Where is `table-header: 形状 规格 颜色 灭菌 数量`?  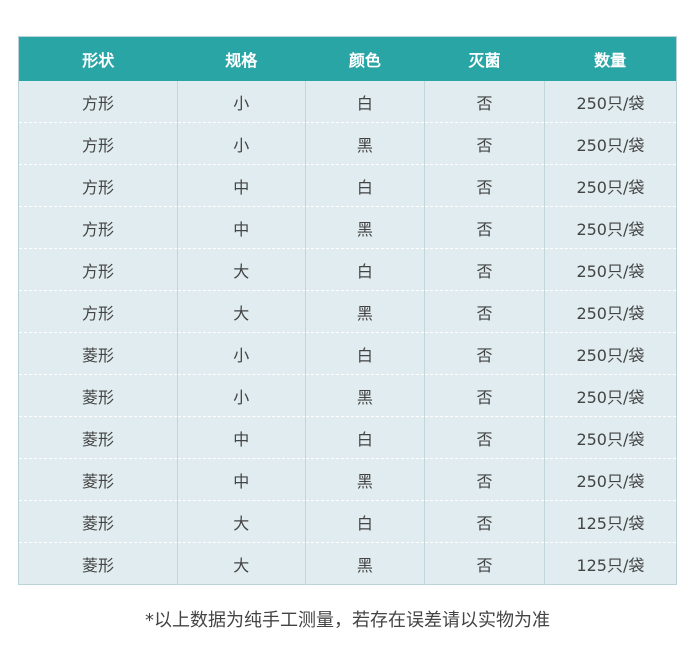
table-header: 形状 规格 颜色 灭菌 数量 is located at coordinates (347, 58).